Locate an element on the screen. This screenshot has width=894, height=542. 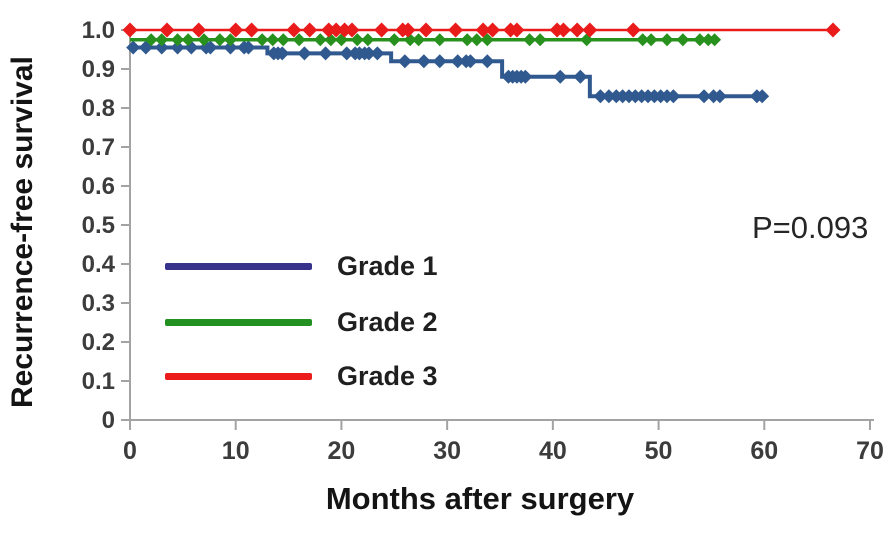
legend-item-grade-1: Grade 1 is located at coordinates (301, 266).